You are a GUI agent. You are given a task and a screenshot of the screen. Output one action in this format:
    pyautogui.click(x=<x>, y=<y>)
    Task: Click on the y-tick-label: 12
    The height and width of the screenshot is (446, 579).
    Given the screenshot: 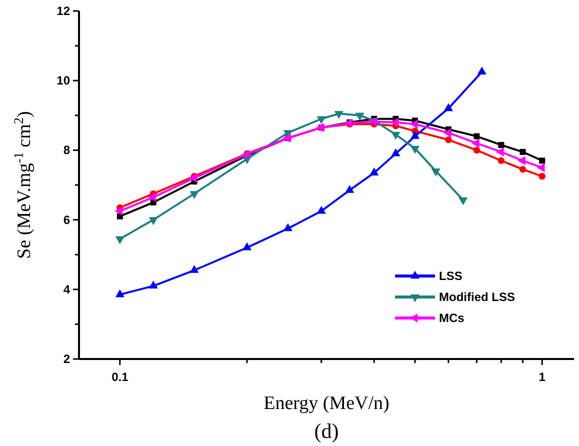 What is the action you would take?
    pyautogui.click(x=63, y=11)
    